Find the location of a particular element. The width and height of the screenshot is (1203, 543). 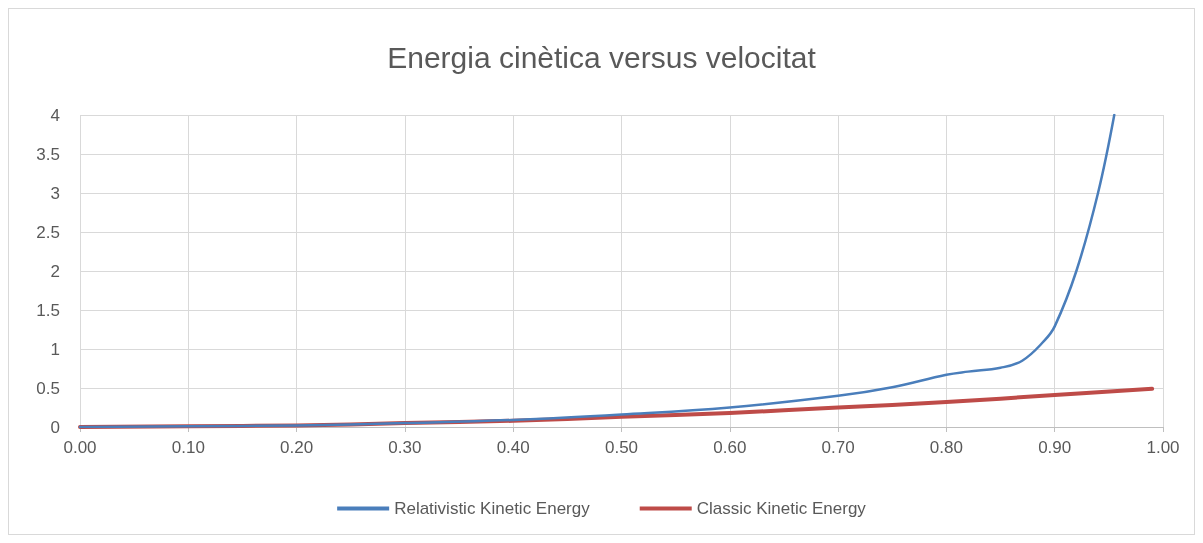

legend-label: Relativistic Kinetic Energy is located at coordinates (492, 508).